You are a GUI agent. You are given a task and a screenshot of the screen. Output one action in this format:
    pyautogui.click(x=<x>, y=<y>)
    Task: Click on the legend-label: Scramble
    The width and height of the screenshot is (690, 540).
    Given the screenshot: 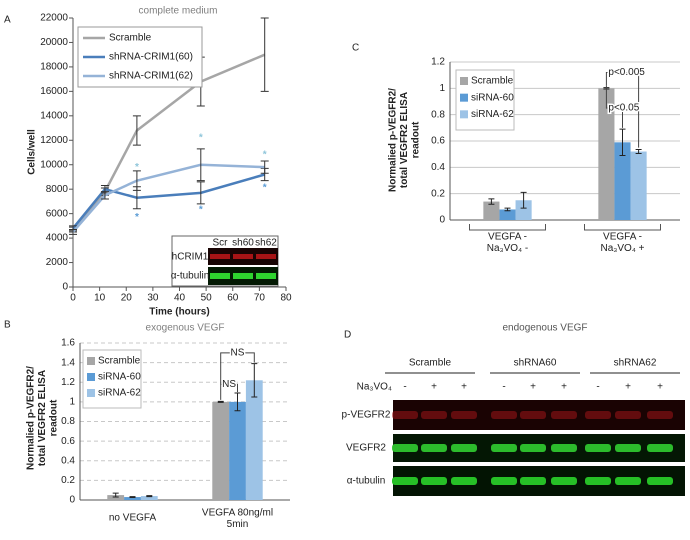 What is the action you would take?
    pyautogui.click(x=492, y=81)
    